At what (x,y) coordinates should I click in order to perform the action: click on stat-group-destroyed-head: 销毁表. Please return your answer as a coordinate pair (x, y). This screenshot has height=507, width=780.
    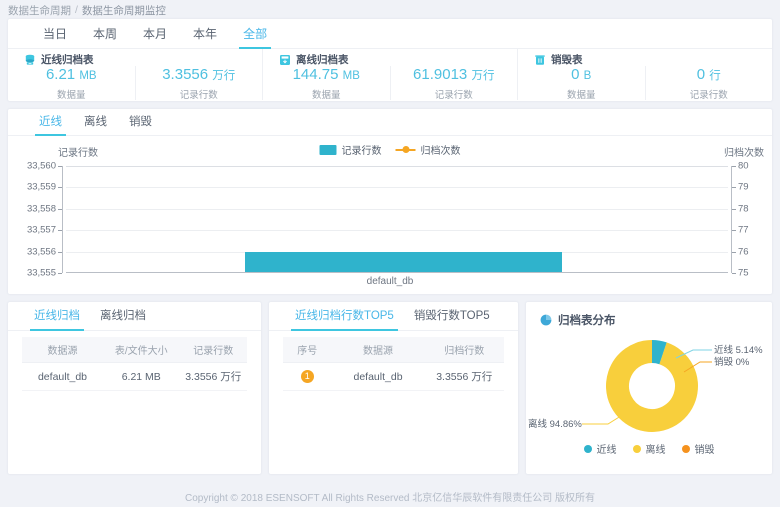
    Looking at the image, I should click on (558, 59).